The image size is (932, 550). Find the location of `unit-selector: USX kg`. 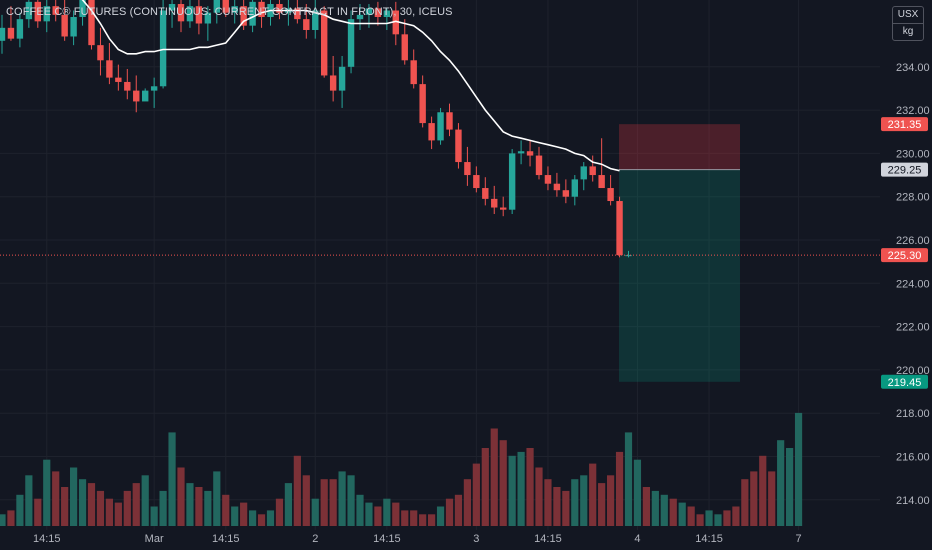

unit-selector: USX kg is located at coordinates (908, 23).